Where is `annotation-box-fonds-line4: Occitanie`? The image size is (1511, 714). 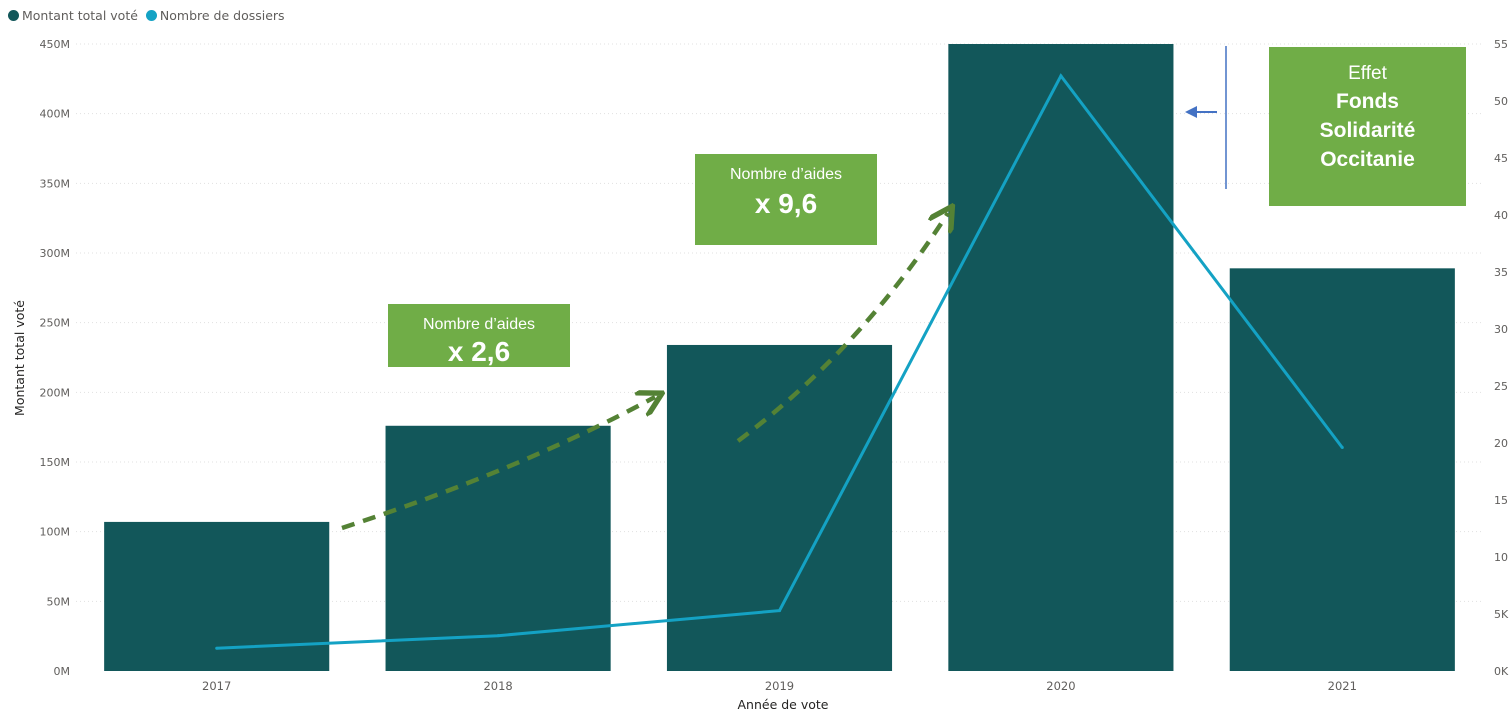 annotation-box-fonds-line4: Occitanie is located at coordinates (1367, 159).